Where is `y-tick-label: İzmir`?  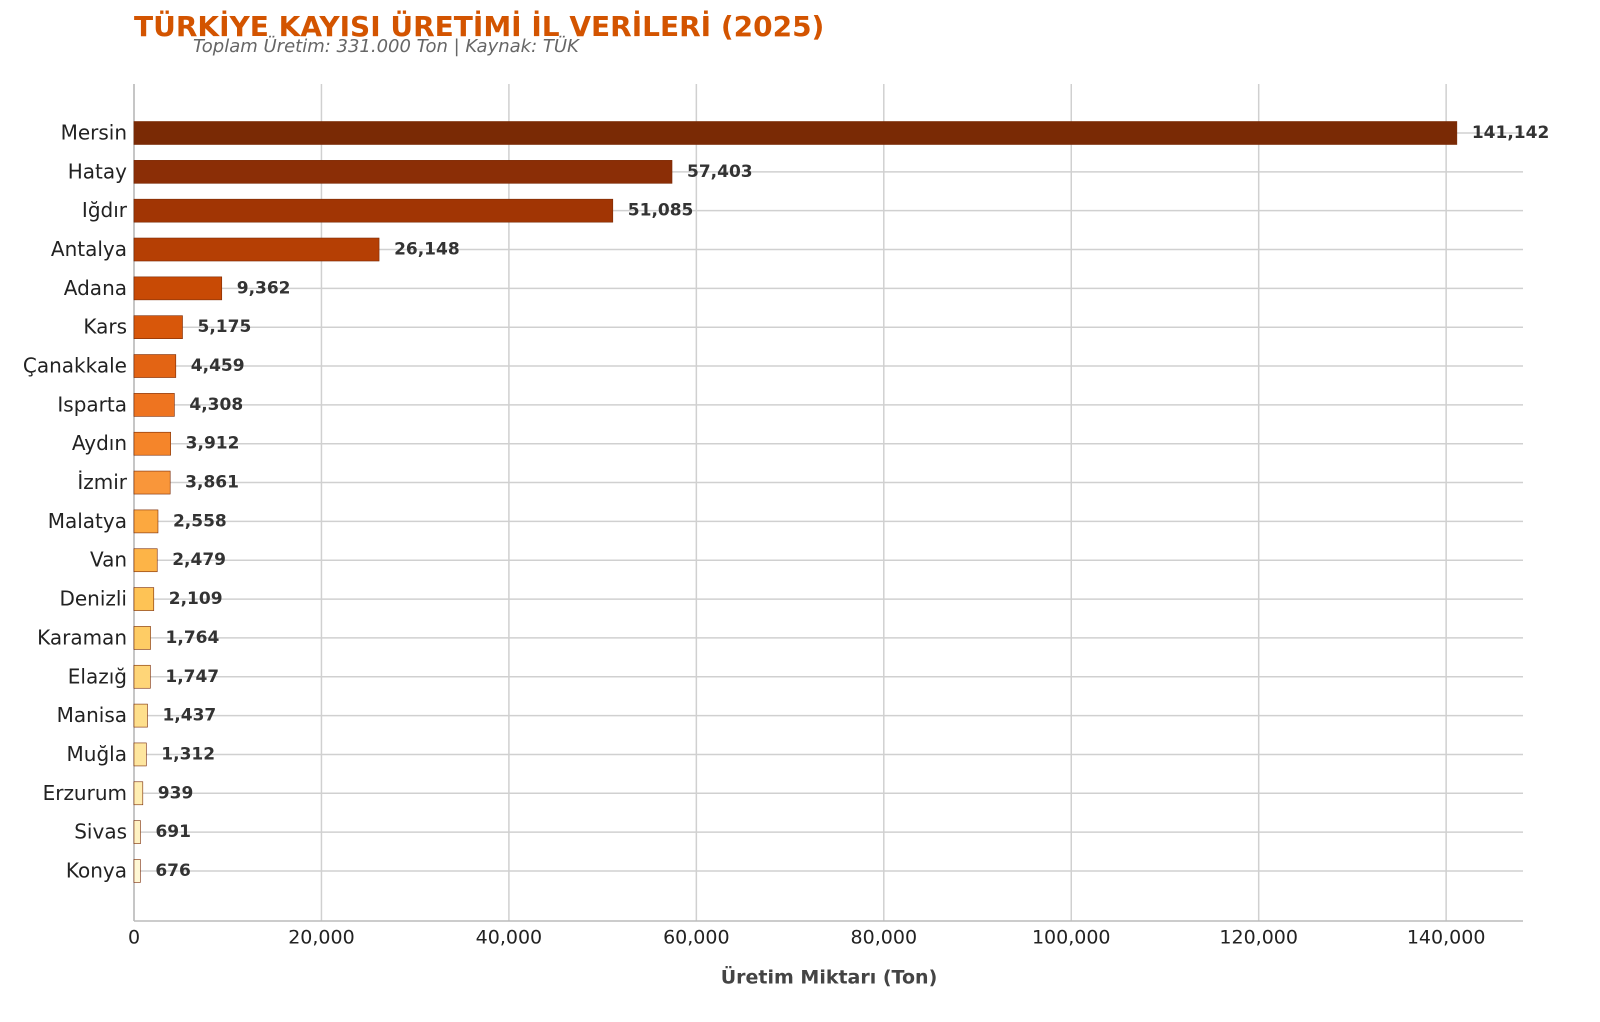 y-tick-label: İzmir is located at coordinates (102, 482).